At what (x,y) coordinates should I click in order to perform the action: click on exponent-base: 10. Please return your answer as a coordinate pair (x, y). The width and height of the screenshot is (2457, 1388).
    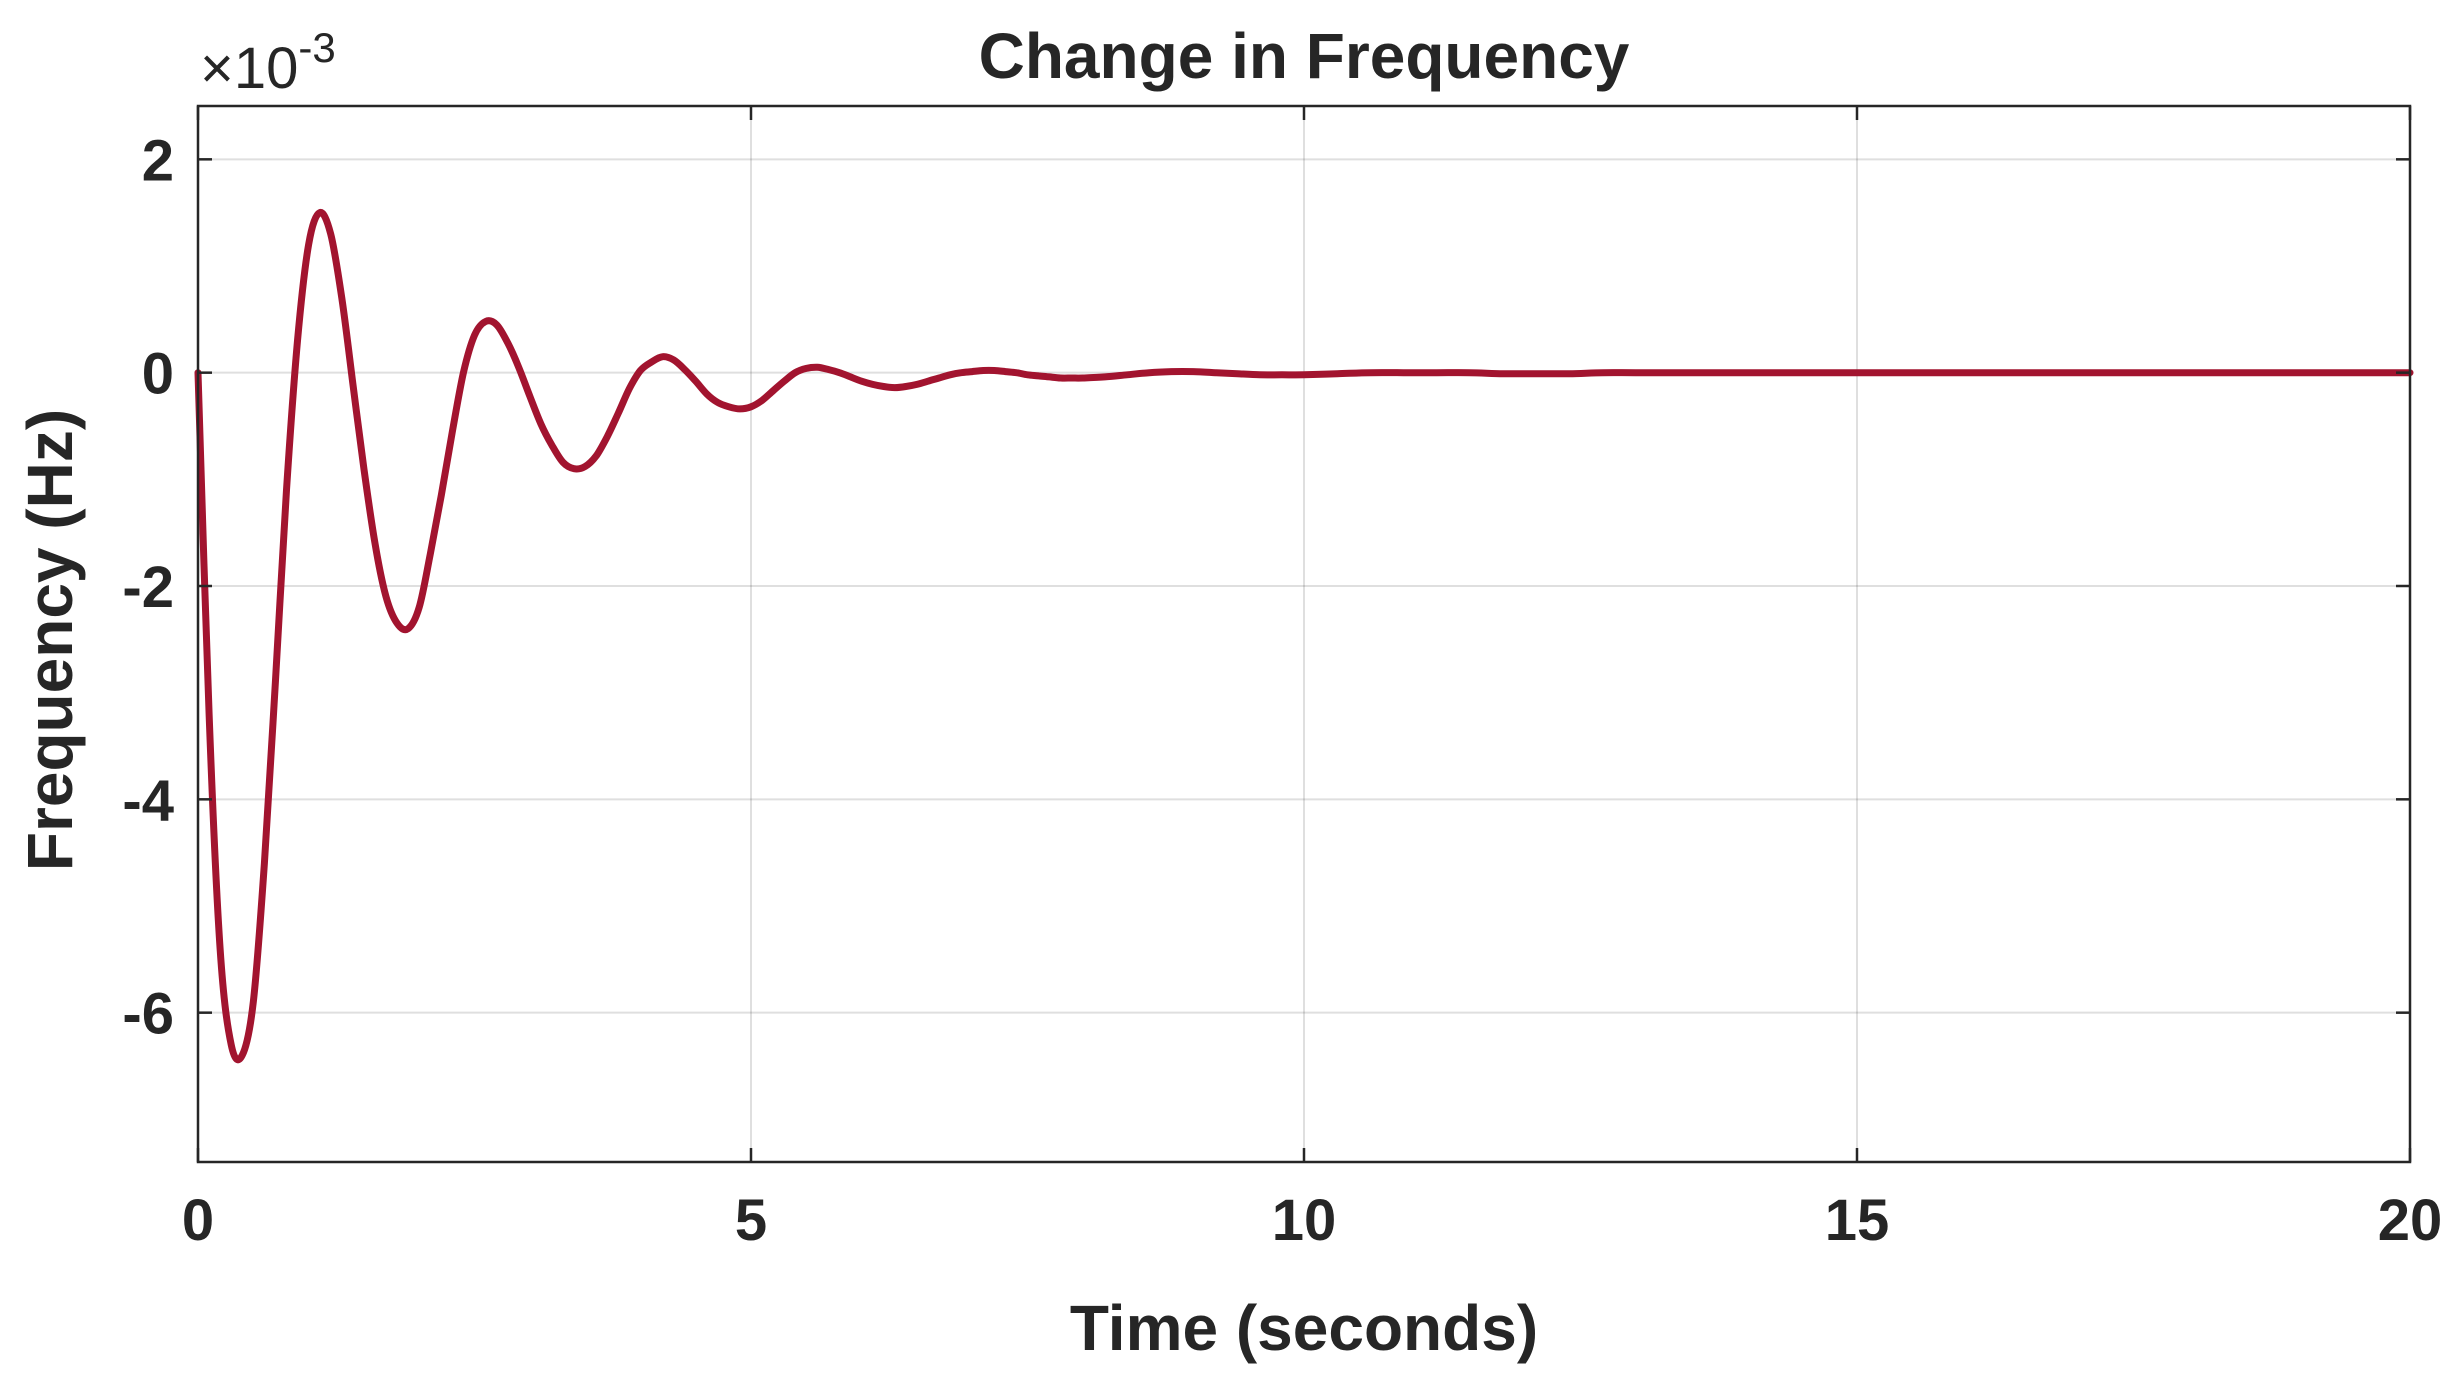
    Looking at the image, I should click on (266, 68).